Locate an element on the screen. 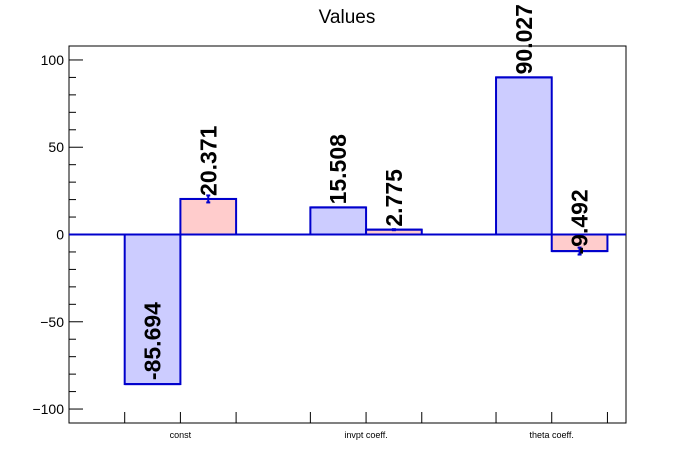 This screenshot has height=472, width=696. y-tick-label: −50 is located at coordinates (52, 322).